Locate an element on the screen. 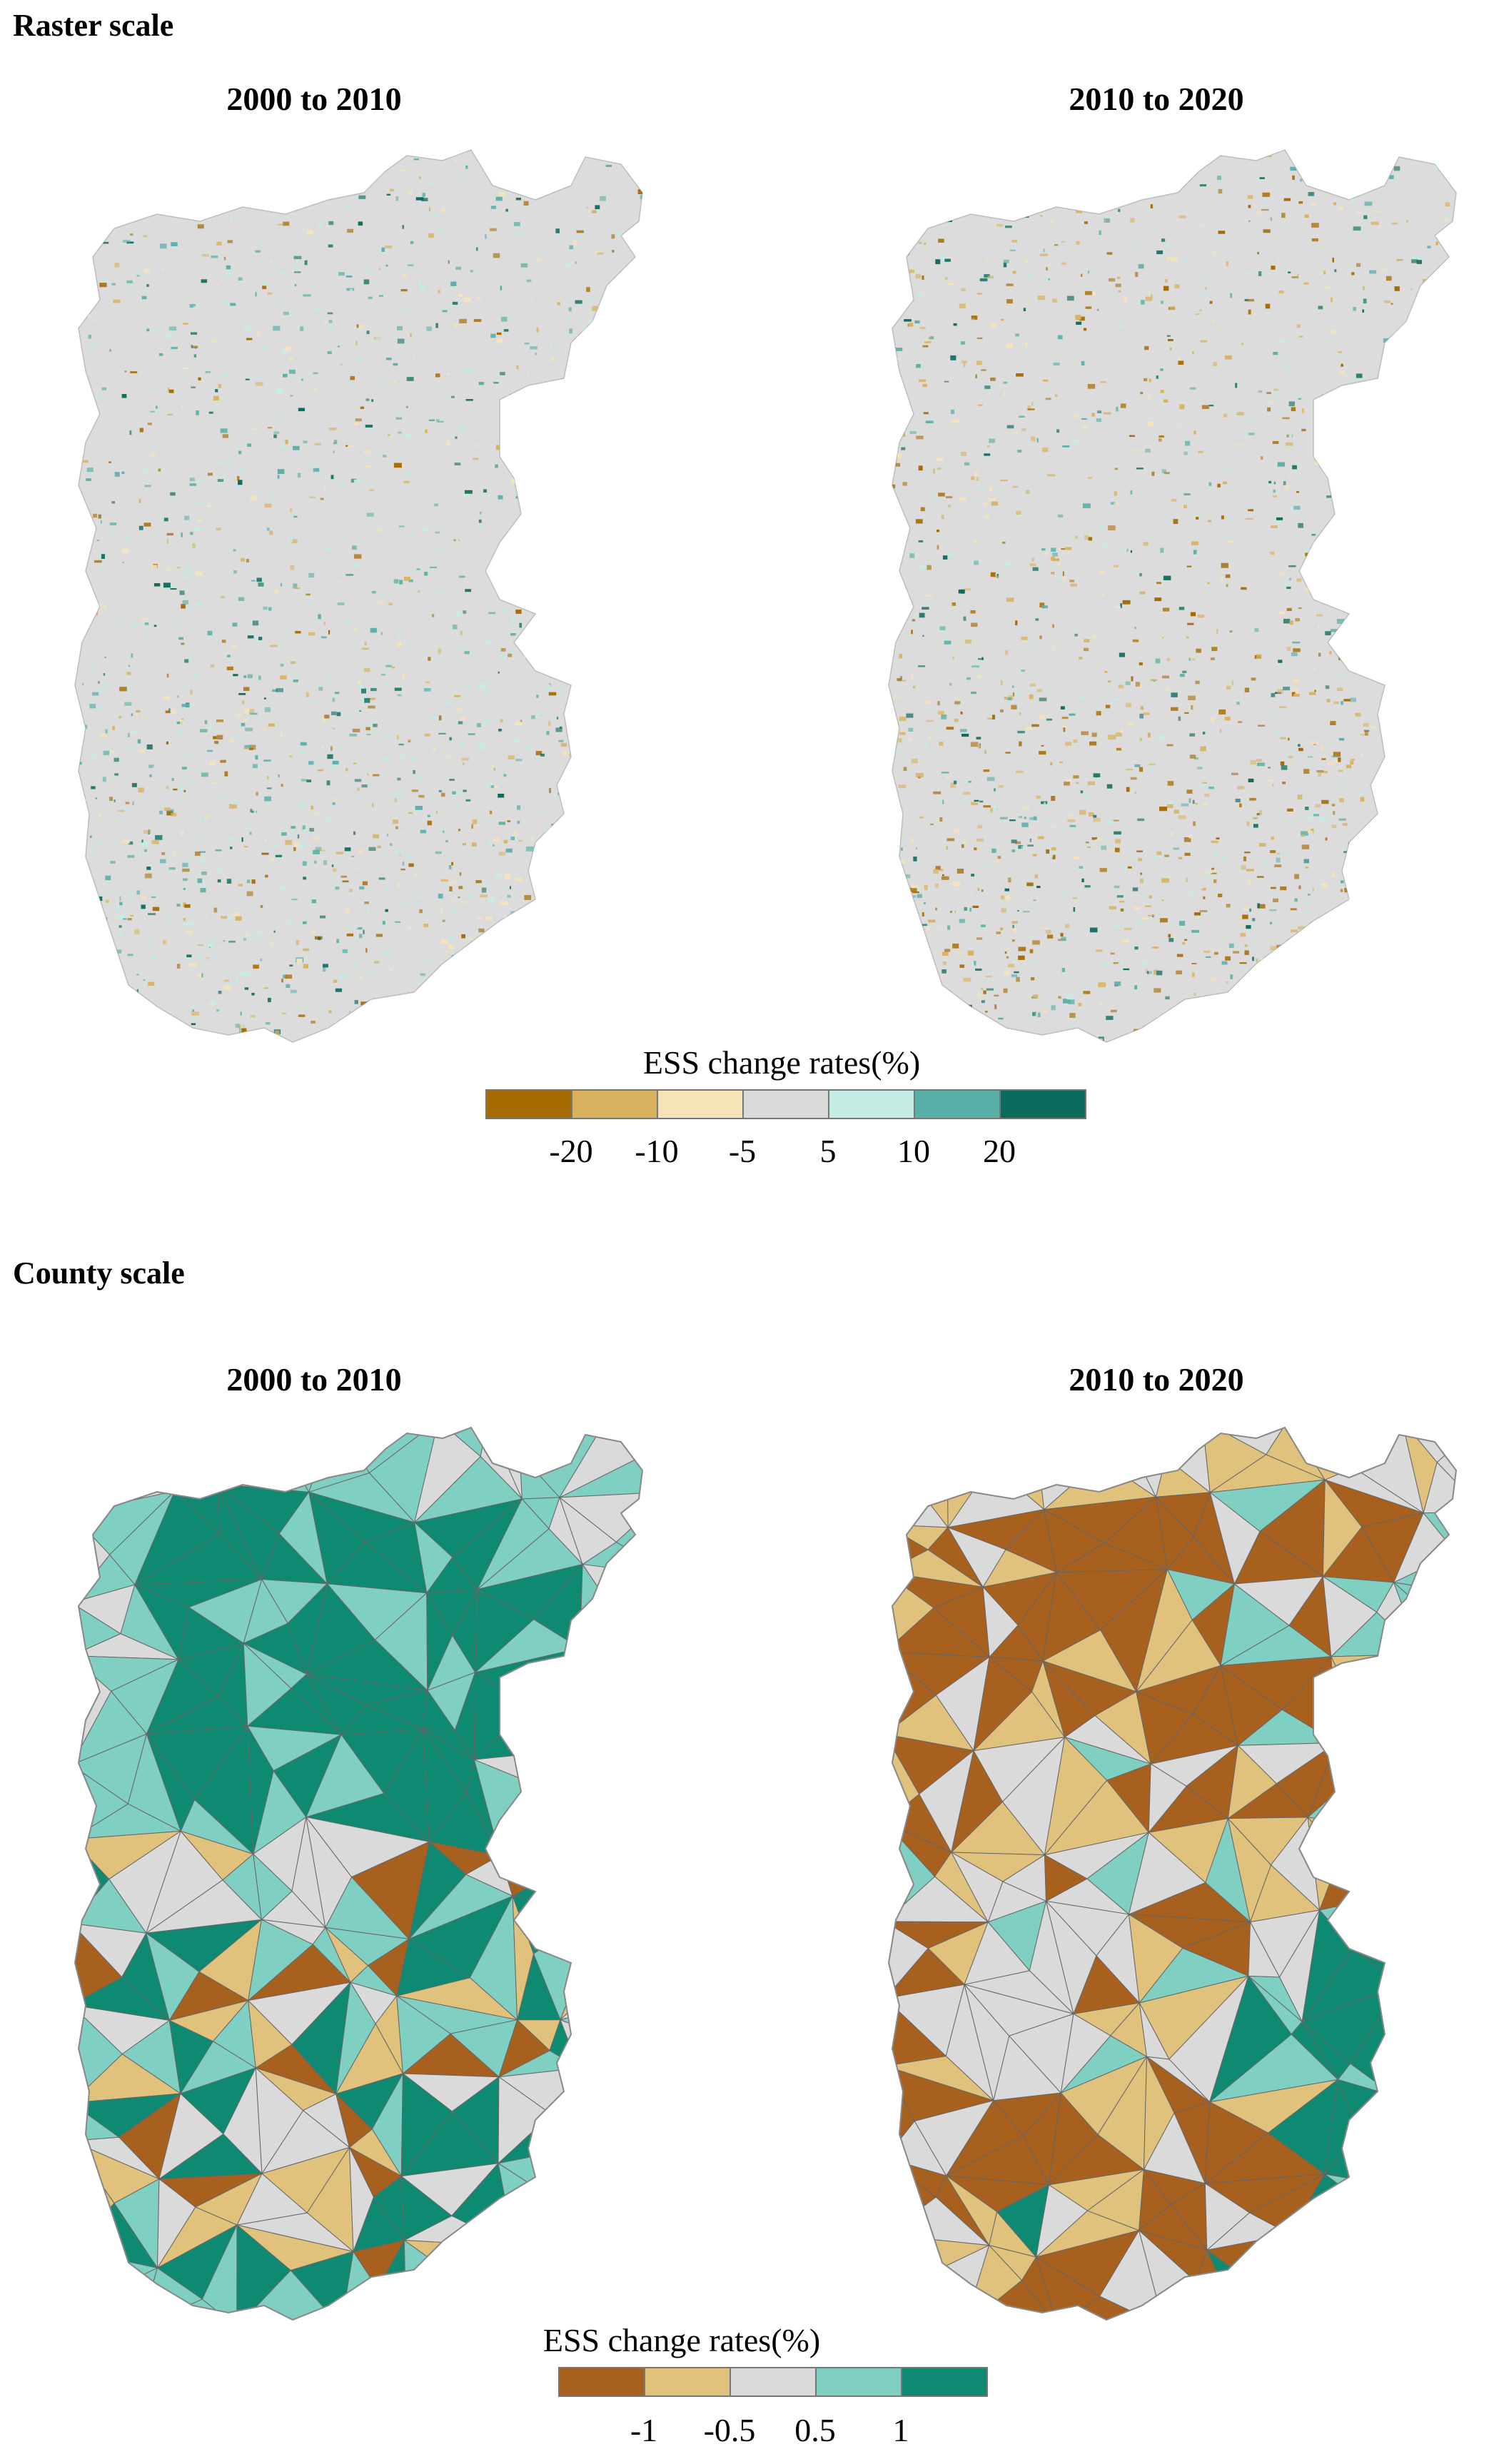 The width and height of the screenshot is (1489, 2464). county-map-2010-2020 is located at coordinates (1172, 1873).